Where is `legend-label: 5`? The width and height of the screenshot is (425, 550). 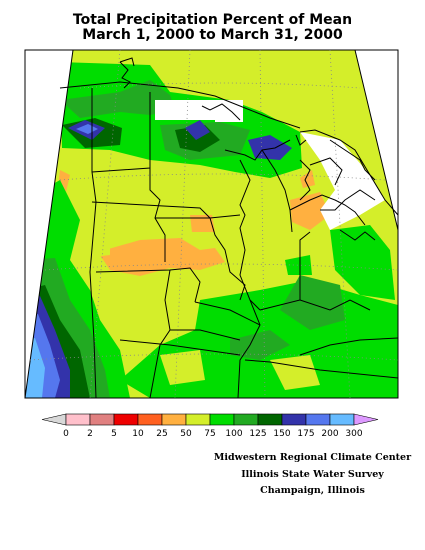 legend-label: 5 is located at coordinates (114, 434).